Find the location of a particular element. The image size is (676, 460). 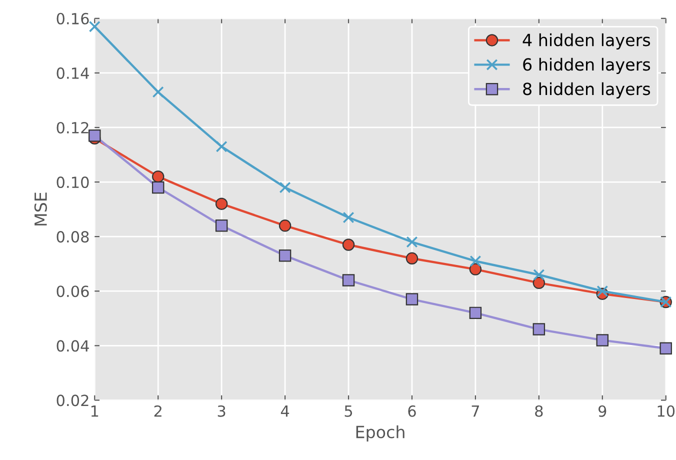

x-tick-label: 8 is located at coordinates (539, 411).